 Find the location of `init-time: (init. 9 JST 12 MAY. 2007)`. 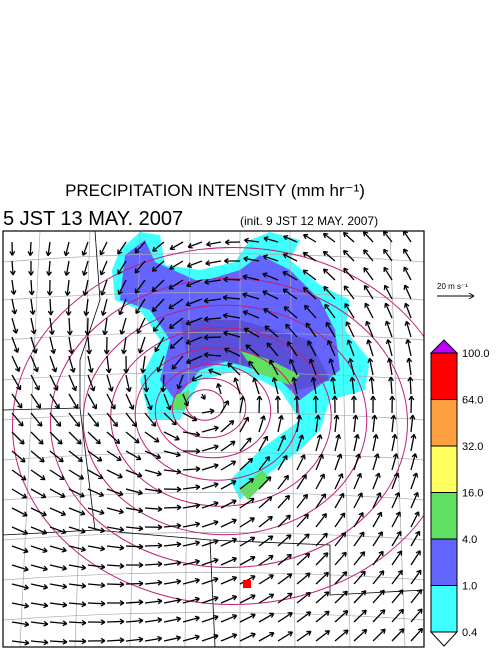

init-time: (init. 9 JST 12 MAY. 2007) is located at coordinates (309, 221).